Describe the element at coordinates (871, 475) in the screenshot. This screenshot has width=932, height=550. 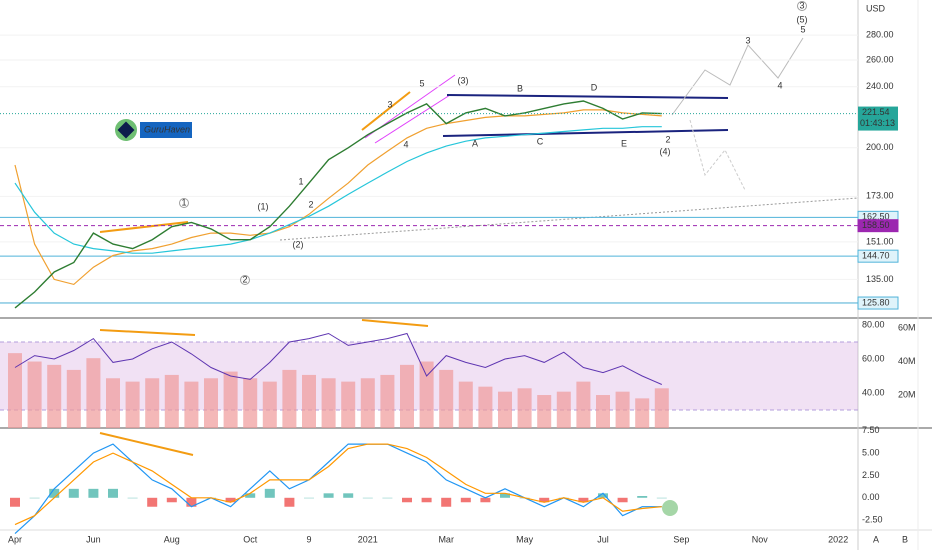
I see `y-tick-label: 2.50` at that location.